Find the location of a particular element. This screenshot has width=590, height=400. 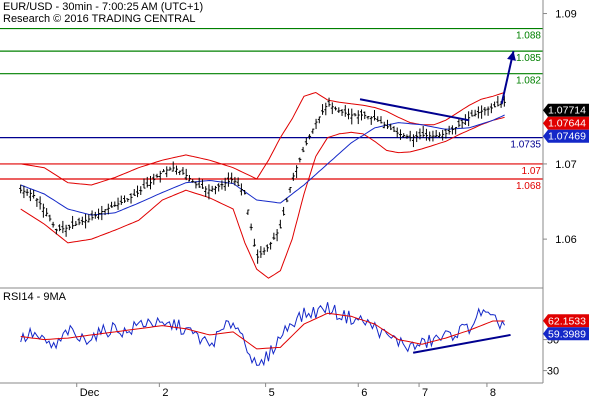

price-tag-1: 1.07644 is located at coordinates (567, 124).